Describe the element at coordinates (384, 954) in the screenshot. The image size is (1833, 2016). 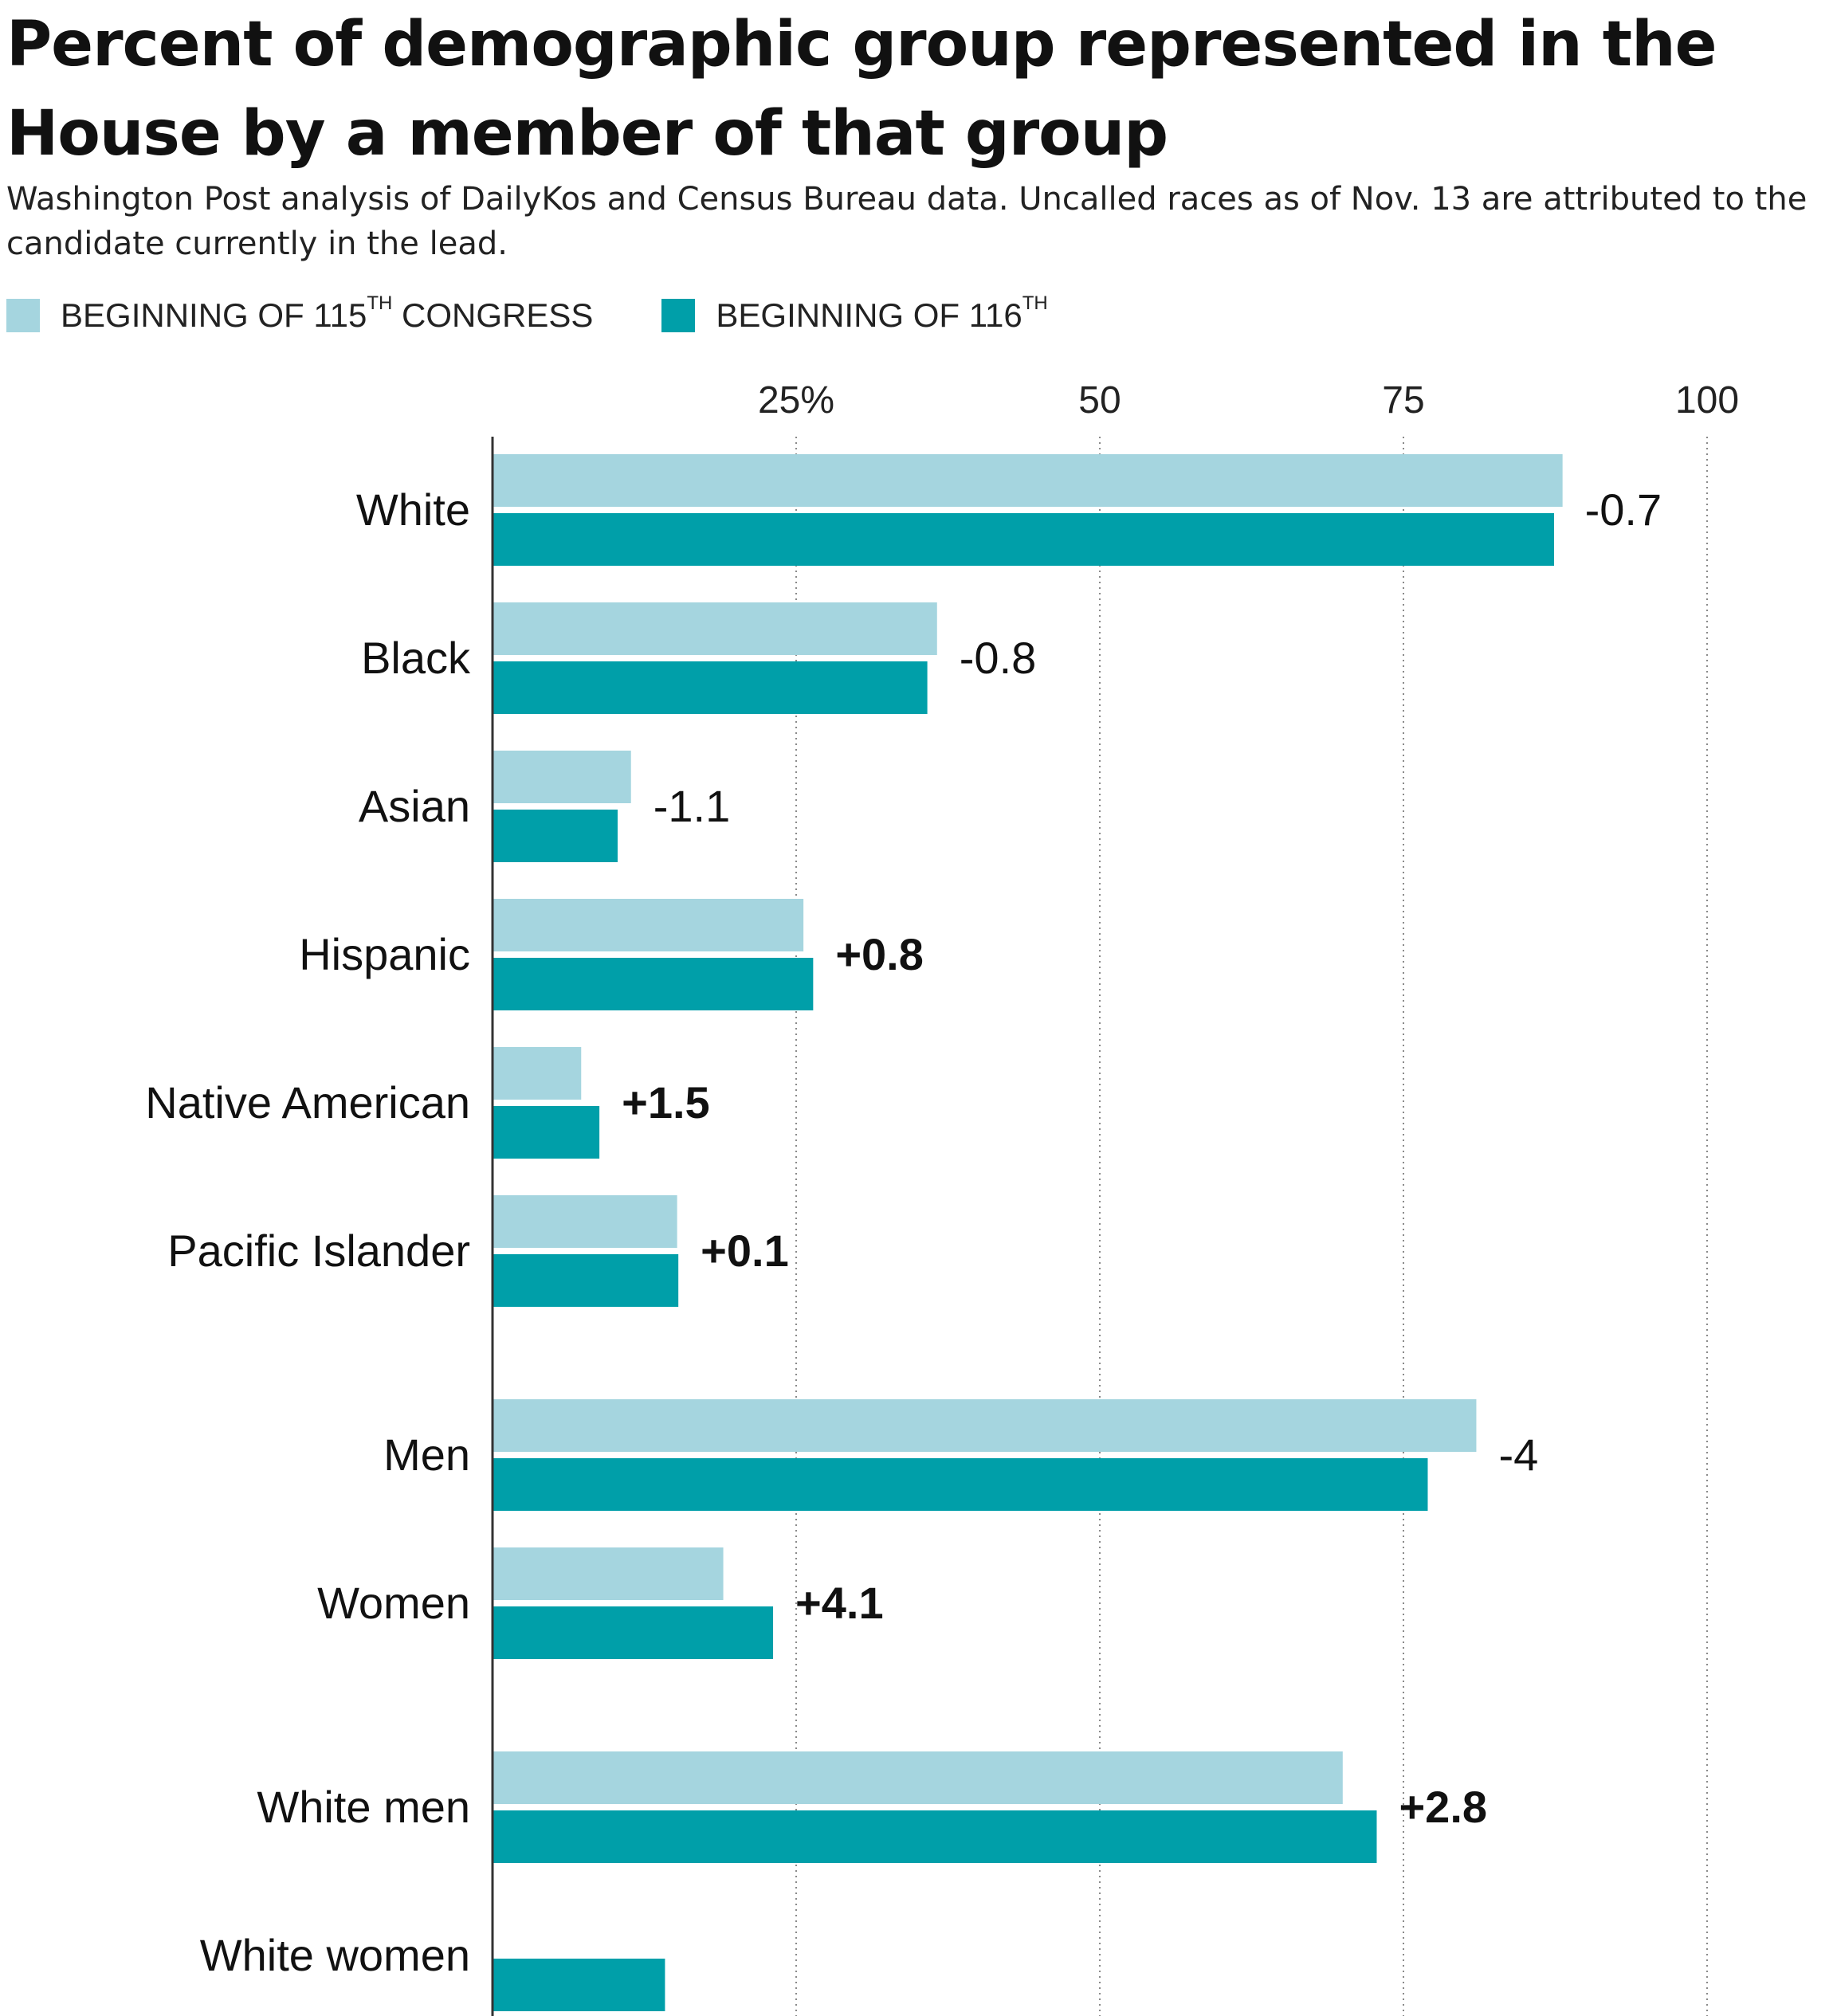
I see `category-label-hispanic: Hispanic` at that location.